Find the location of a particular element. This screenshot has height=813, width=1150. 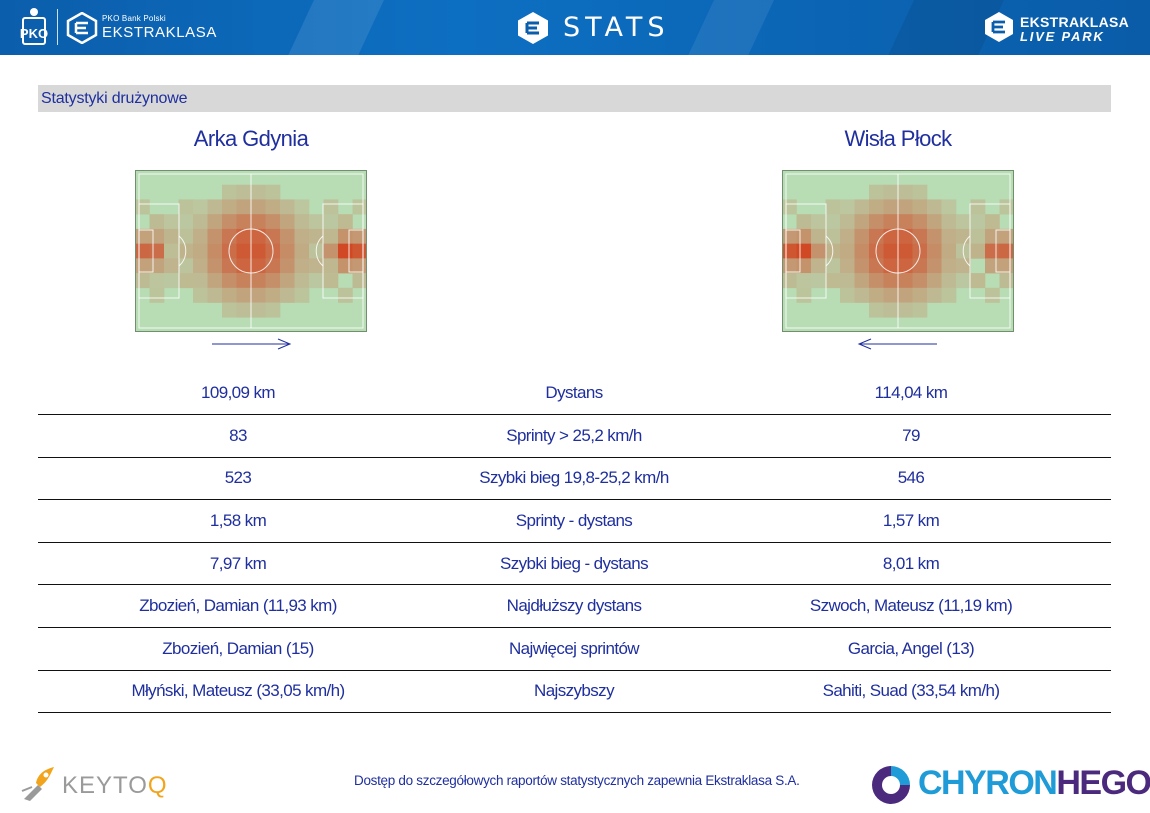

attack-direction-right-arrow-icon is located at coordinates (252, 344).